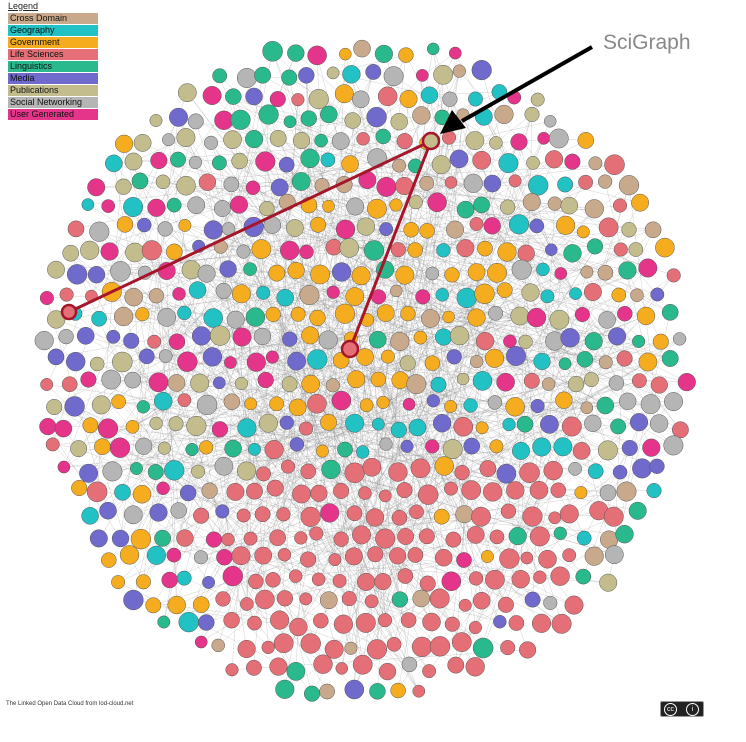 The width and height of the screenshot is (746, 742). I want to click on legend-item: Geography, so click(53, 31).